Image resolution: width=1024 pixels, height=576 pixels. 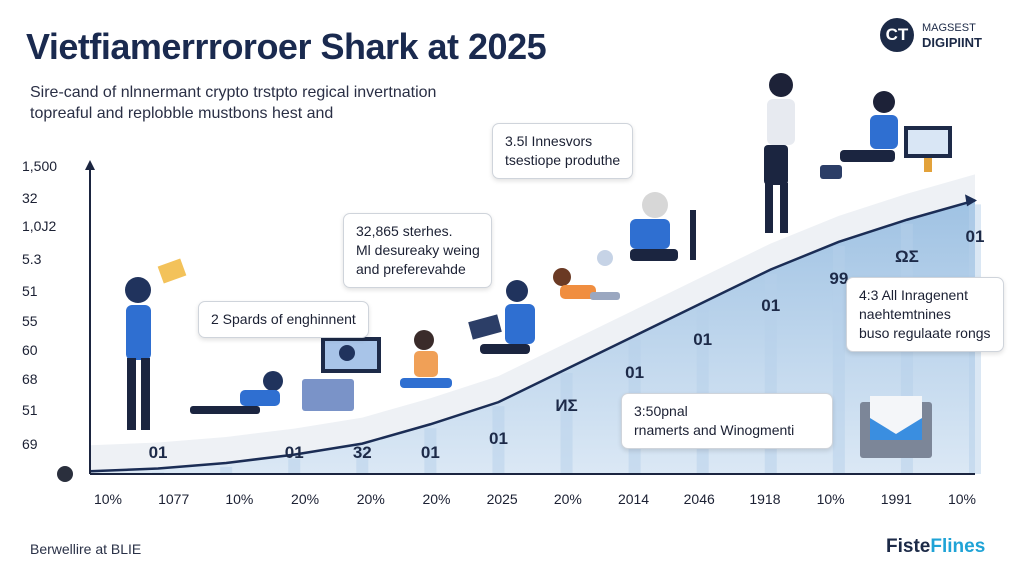 What do you see at coordinates (32, 259) in the screenshot?
I see `y-tick-label: 5.3` at bounding box center [32, 259].